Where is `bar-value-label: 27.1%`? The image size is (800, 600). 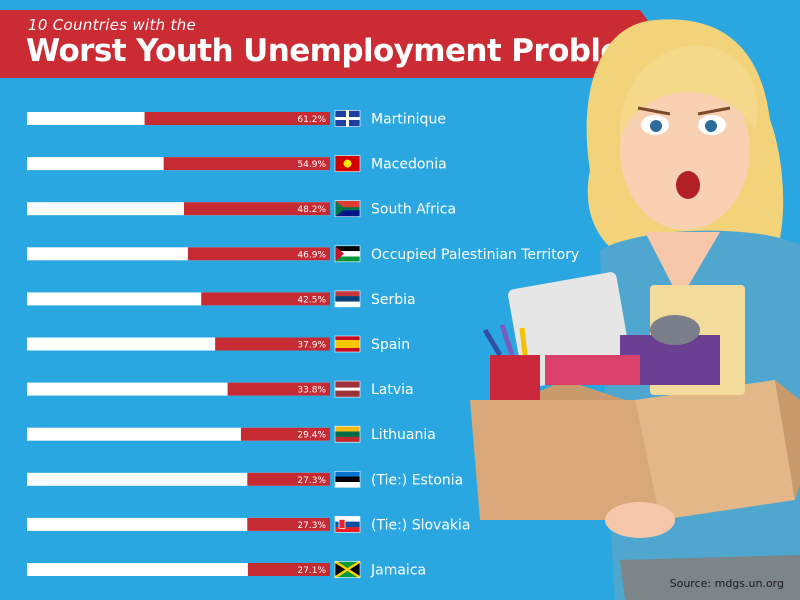
bar-value-label: 27.1% is located at coordinates (311, 571).